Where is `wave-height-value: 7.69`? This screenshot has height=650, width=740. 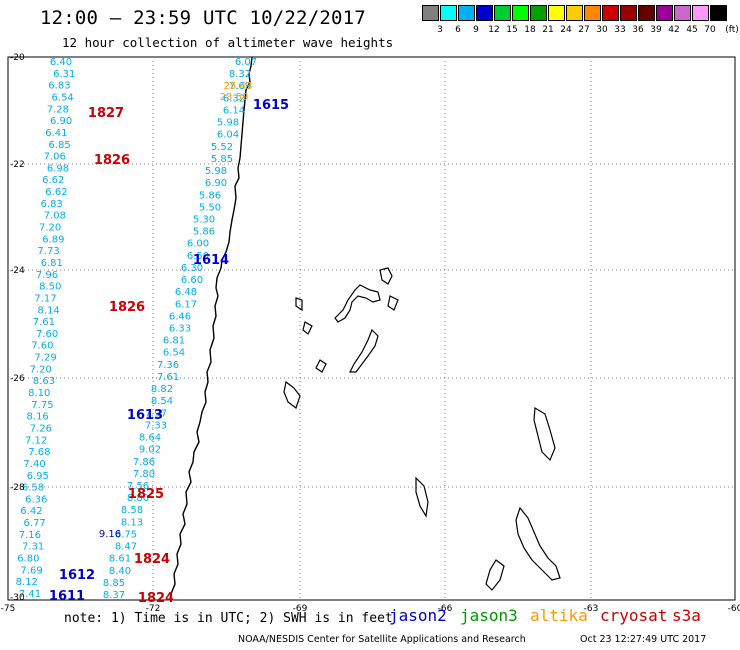 wave-height-value: 7.69 is located at coordinates (240, 86).